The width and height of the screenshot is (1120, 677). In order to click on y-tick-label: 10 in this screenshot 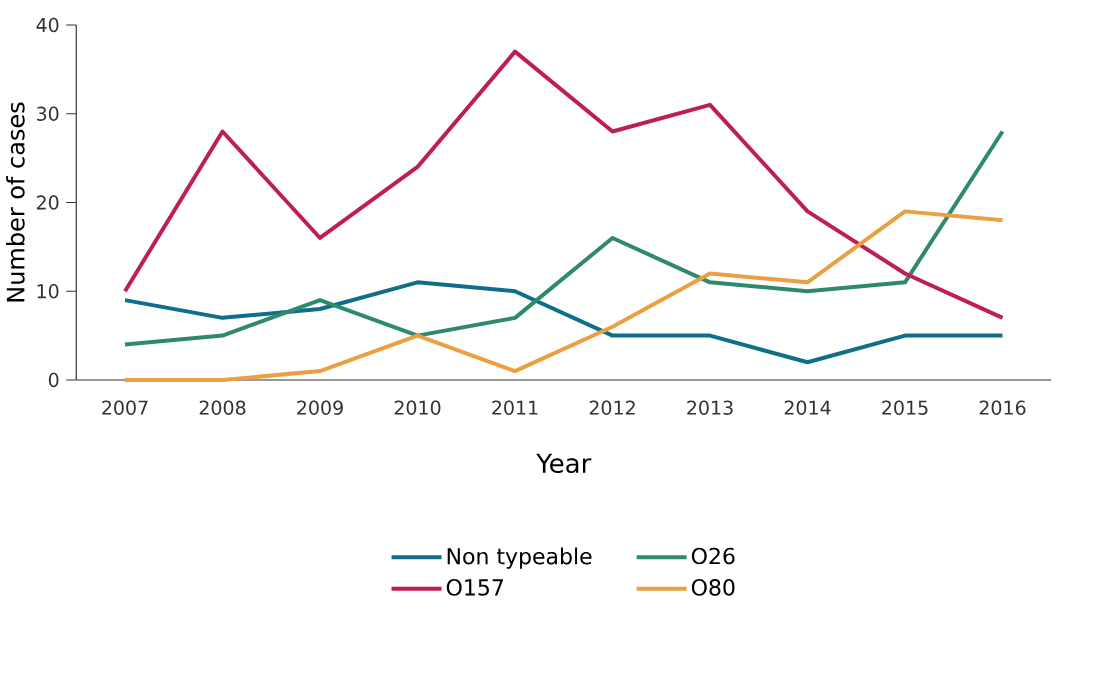, I will do `click(48, 291)`.